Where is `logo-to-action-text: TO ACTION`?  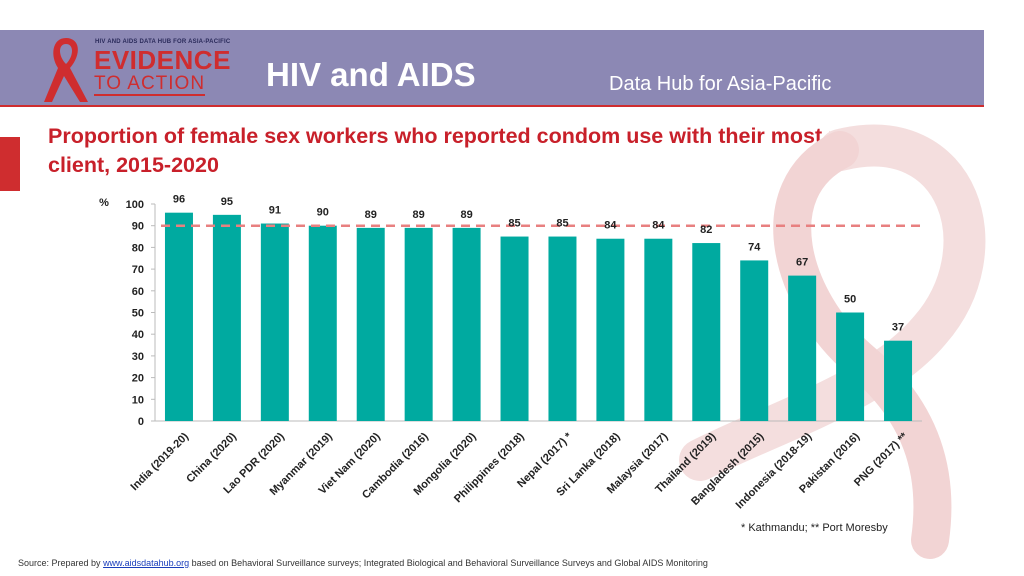
logo-to-action-text: TO ACTION is located at coordinates (150, 84).